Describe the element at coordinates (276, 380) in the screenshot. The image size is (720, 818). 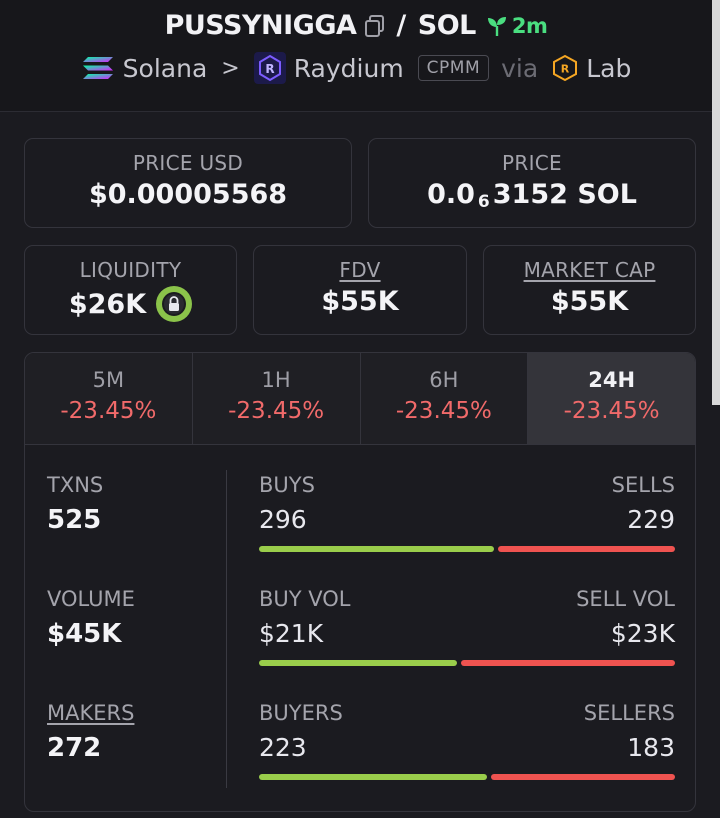
I see `tab-label: 1H` at that location.